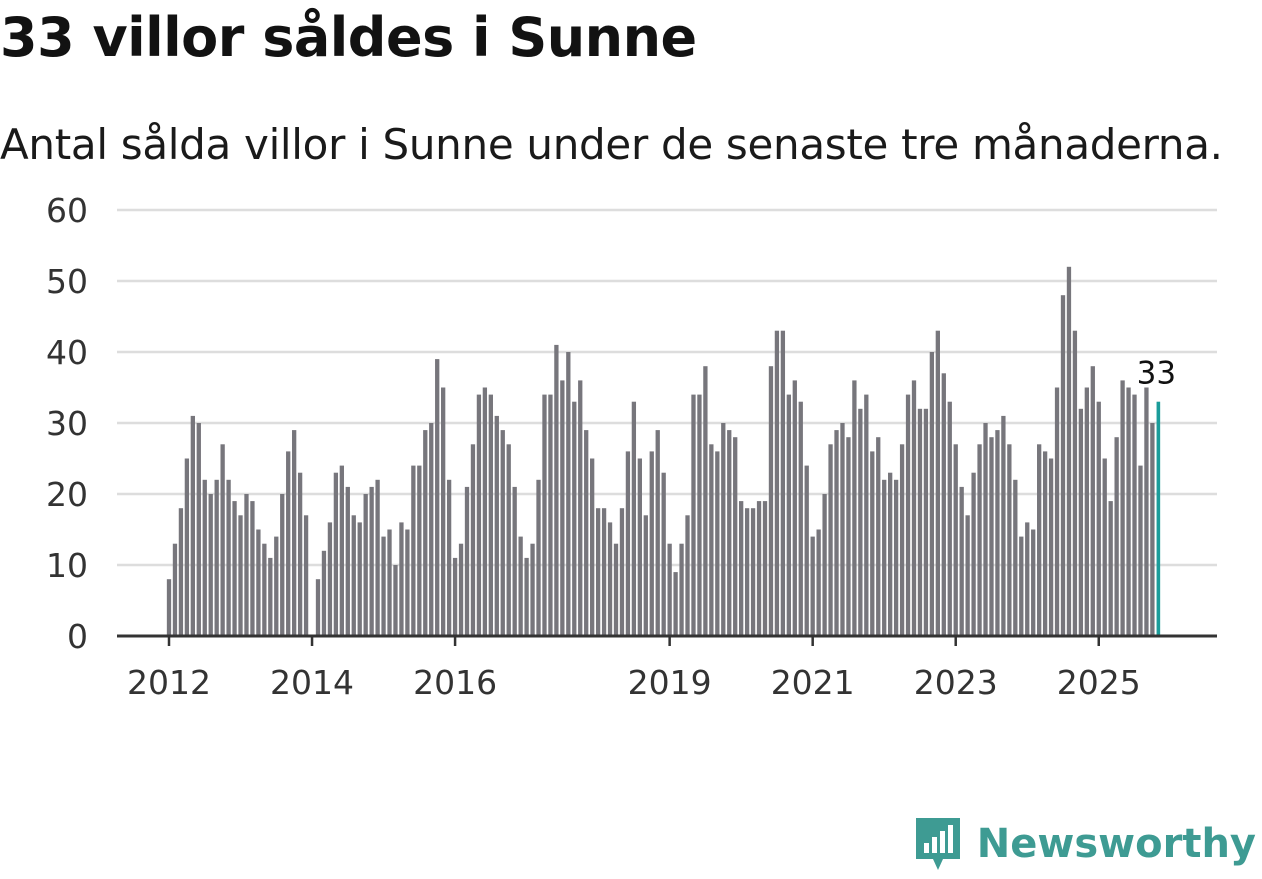  Describe the element at coordinates (670, 682) in the screenshot. I see `x-tick-label: 2019` at that location.